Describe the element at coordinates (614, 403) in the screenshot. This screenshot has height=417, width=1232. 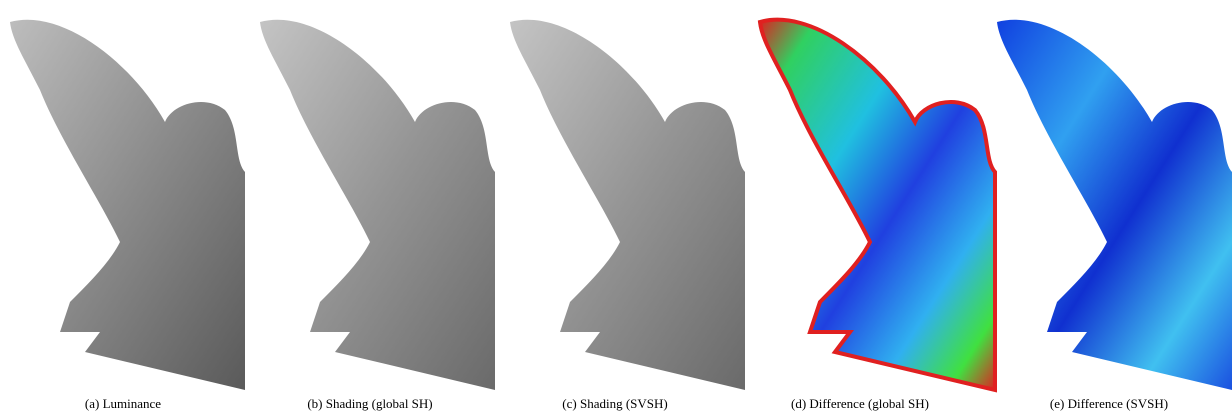
I see `caption: (c) Shading (SVSH)` at that location.